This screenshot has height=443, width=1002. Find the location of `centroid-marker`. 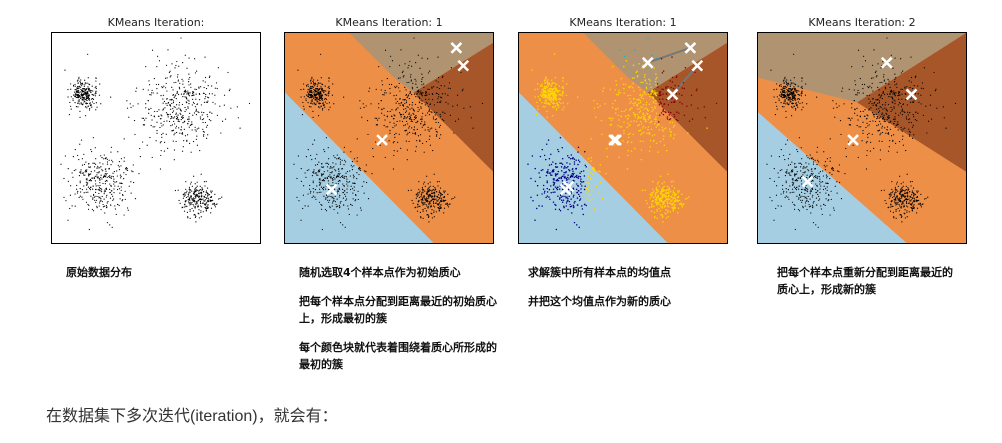

centroid-marker is located at coordinates (456, 48).